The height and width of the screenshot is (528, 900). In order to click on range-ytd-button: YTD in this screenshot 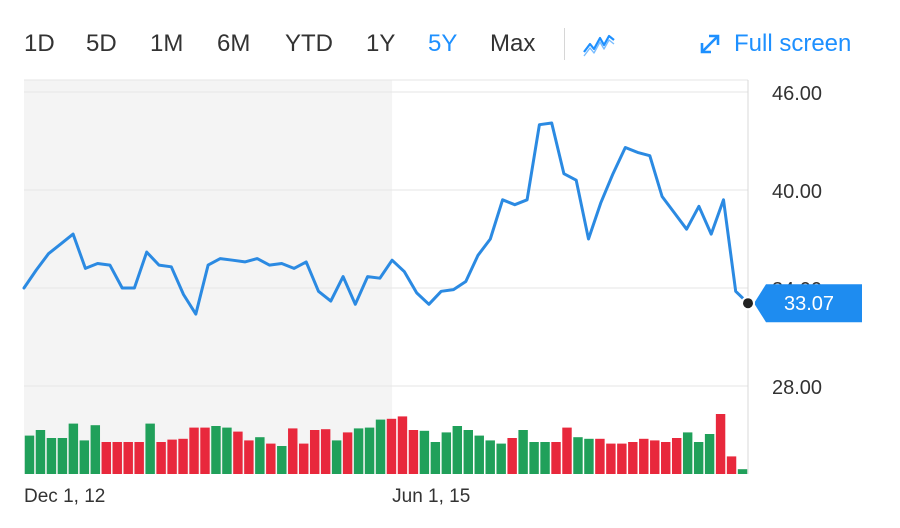, I will do `click(309, 43)`.